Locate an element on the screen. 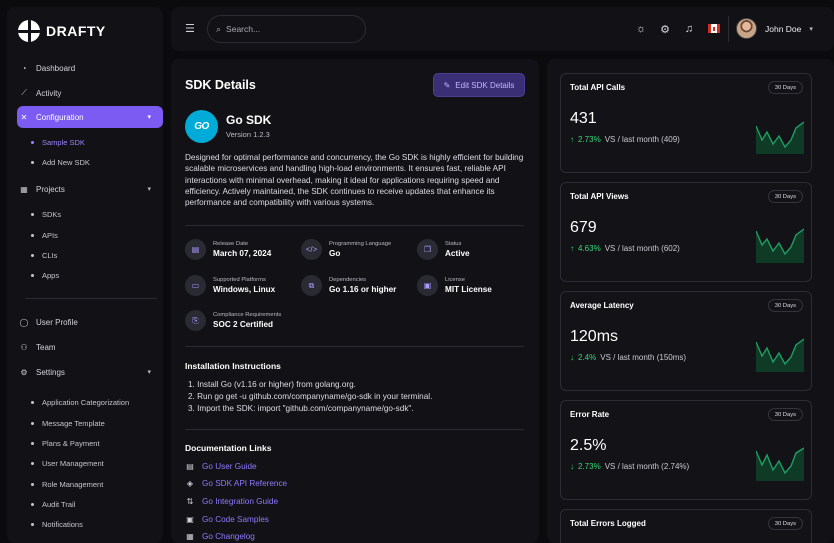  sidebar-subitem-apis: APIs is located at coordinates (44, 235).